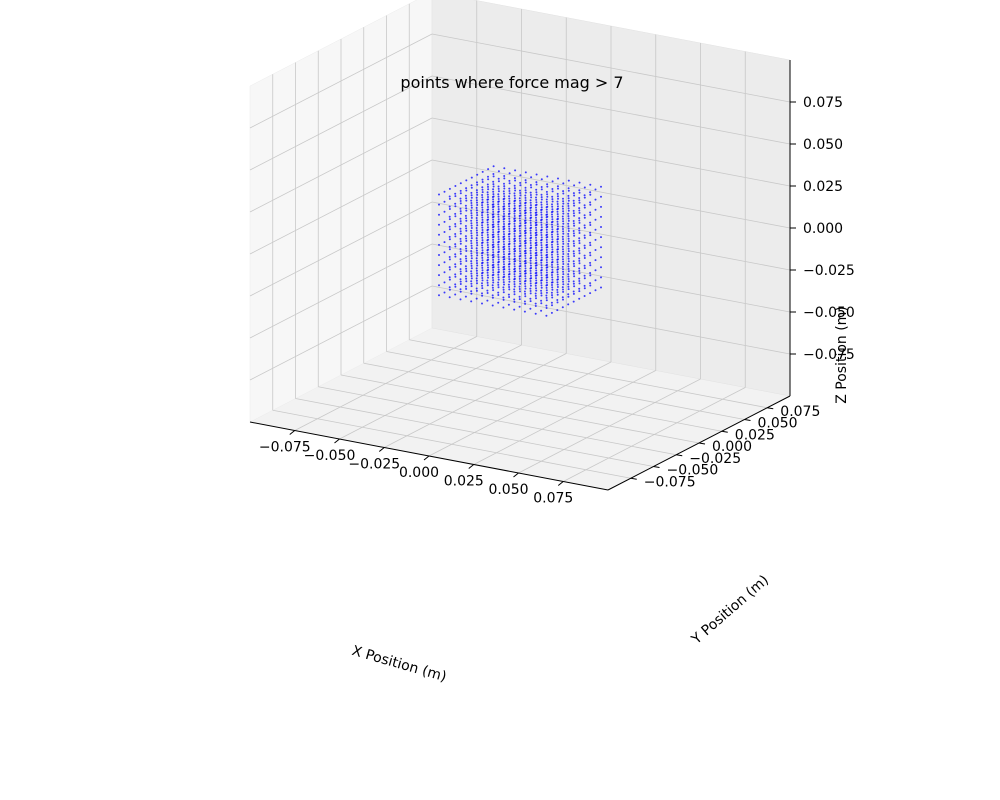 The image size is (1000, 800). I want to click on x-tick-label: −0.025, so click(374, 465).